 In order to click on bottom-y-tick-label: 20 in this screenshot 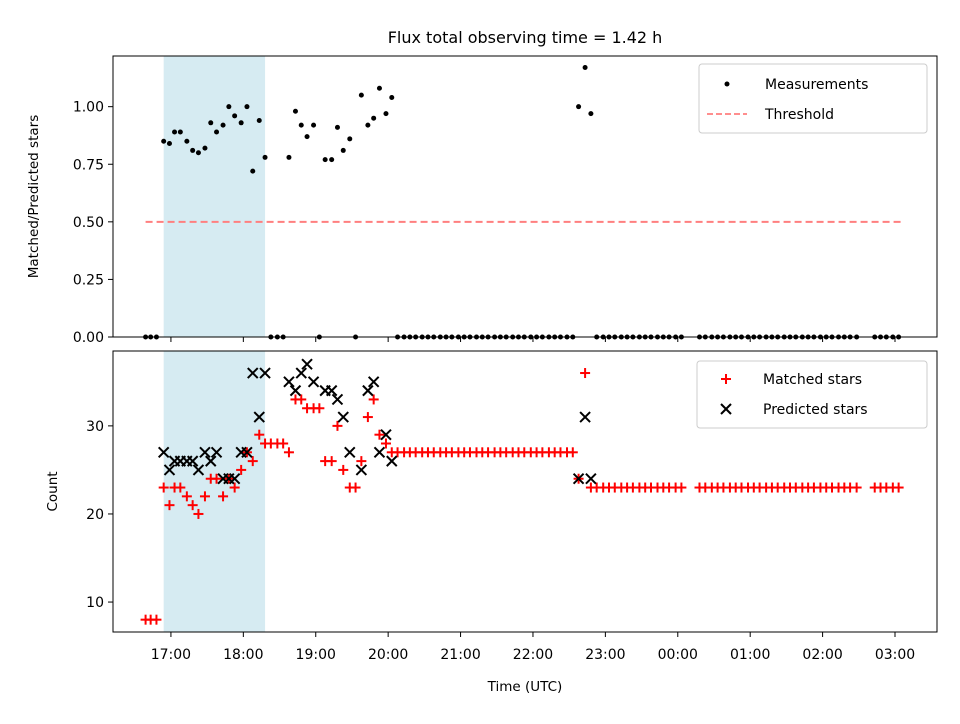, I will do `click(95, 515)`.